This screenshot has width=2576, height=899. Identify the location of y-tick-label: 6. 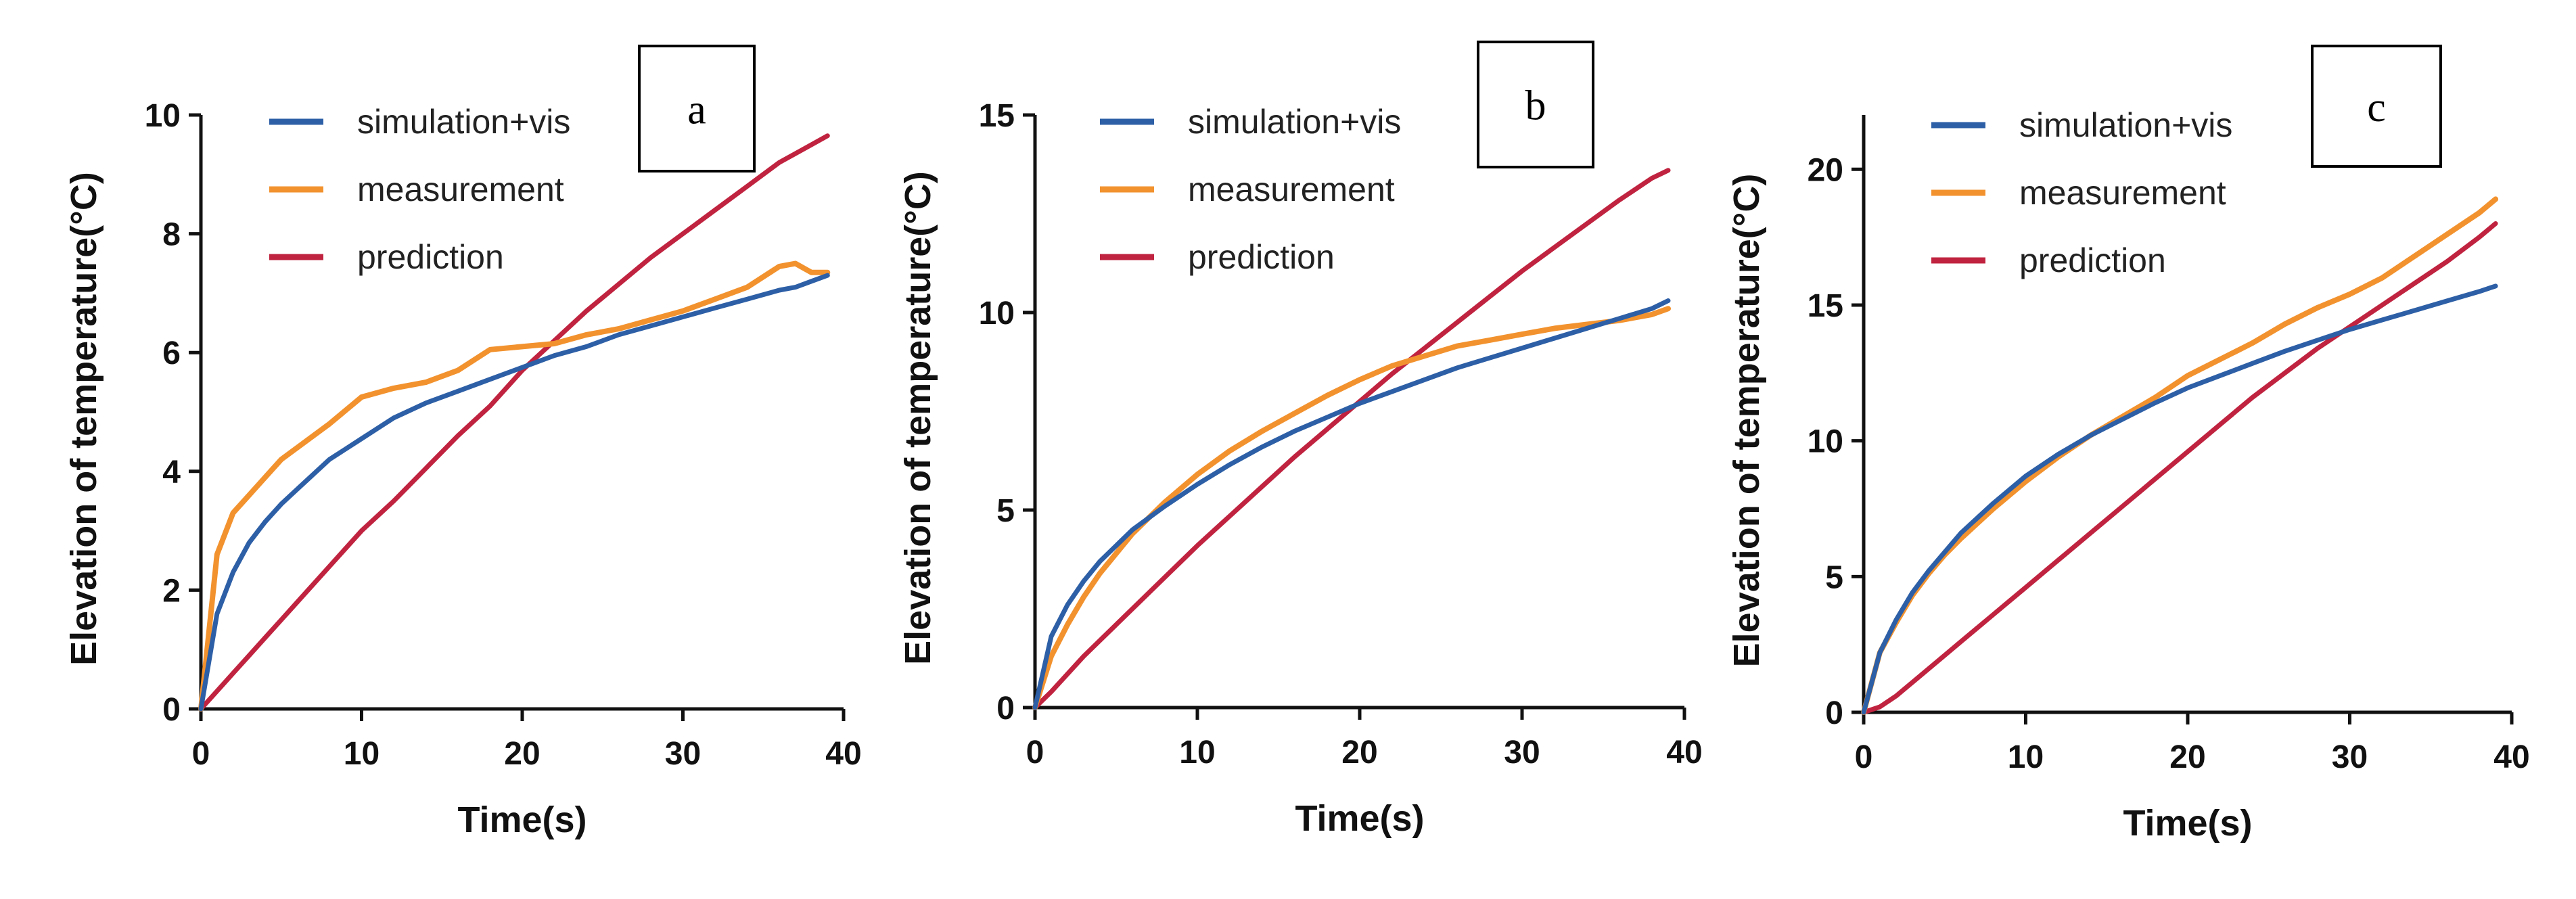
(171, 353).